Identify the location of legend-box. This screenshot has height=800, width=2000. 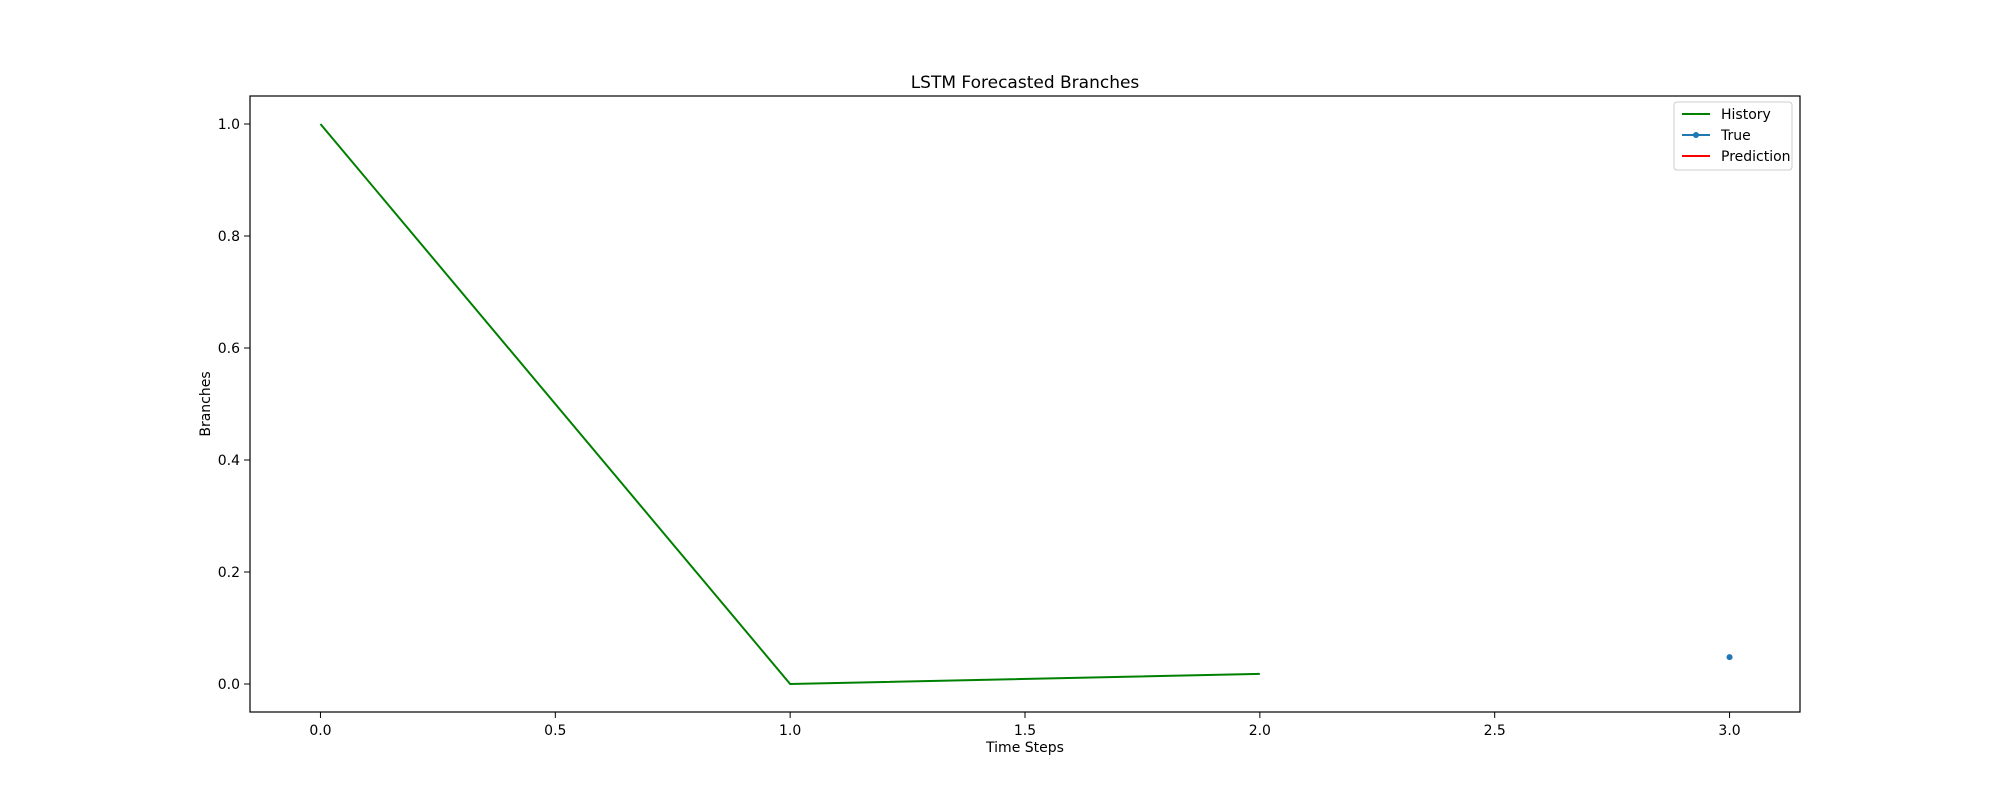
(1733, 136).